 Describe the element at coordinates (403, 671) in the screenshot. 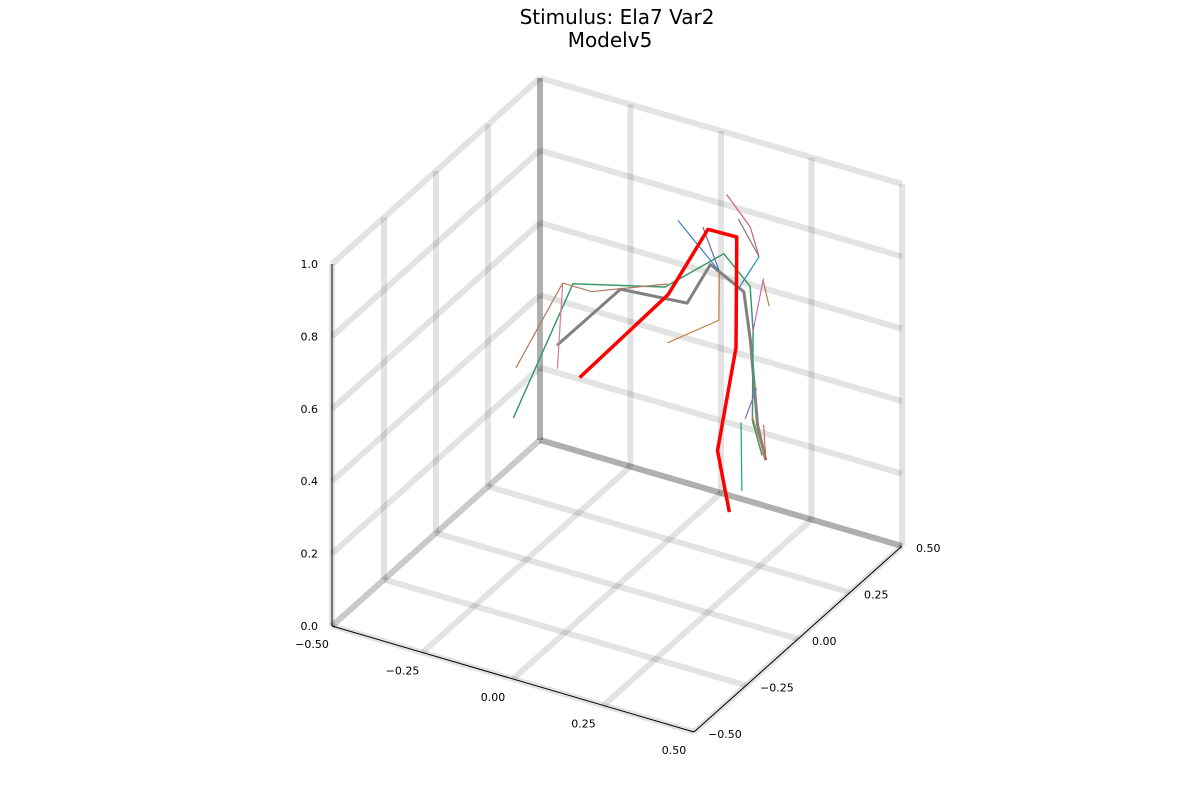

I see `x-tick-label: −0.25` at that location.